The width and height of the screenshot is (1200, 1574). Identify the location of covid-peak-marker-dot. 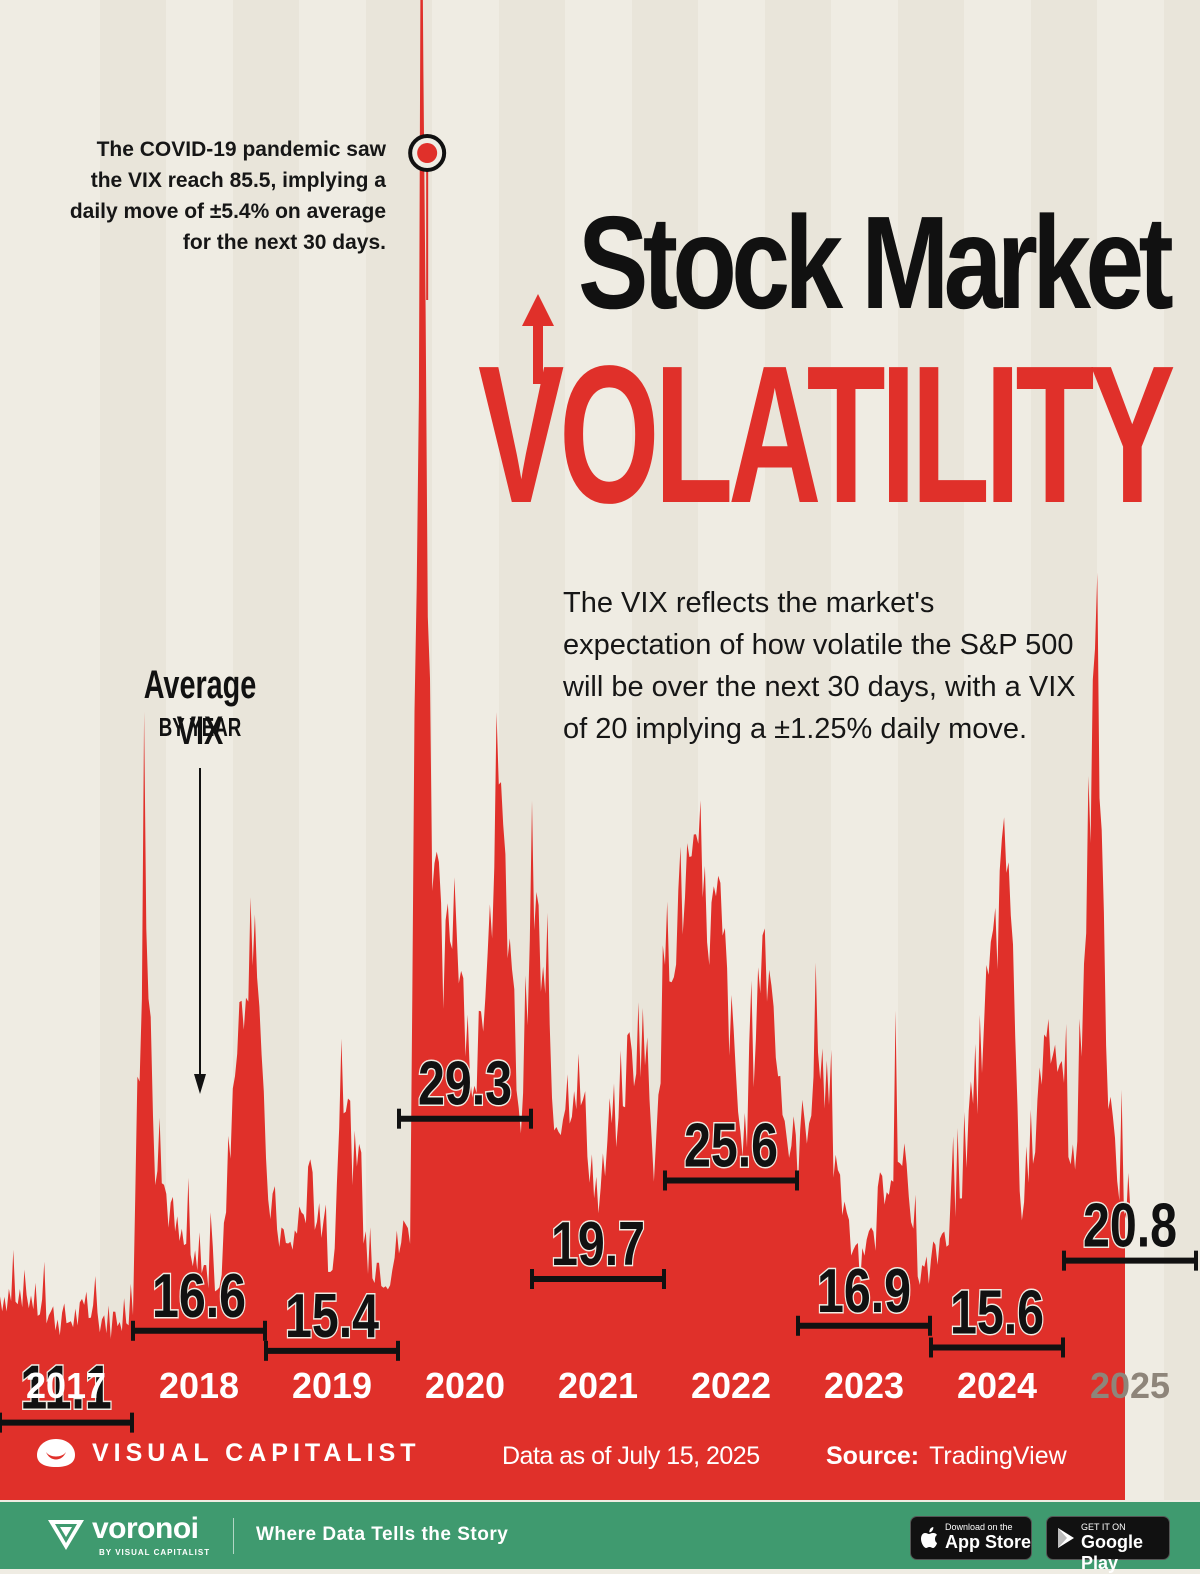
(427, 153).